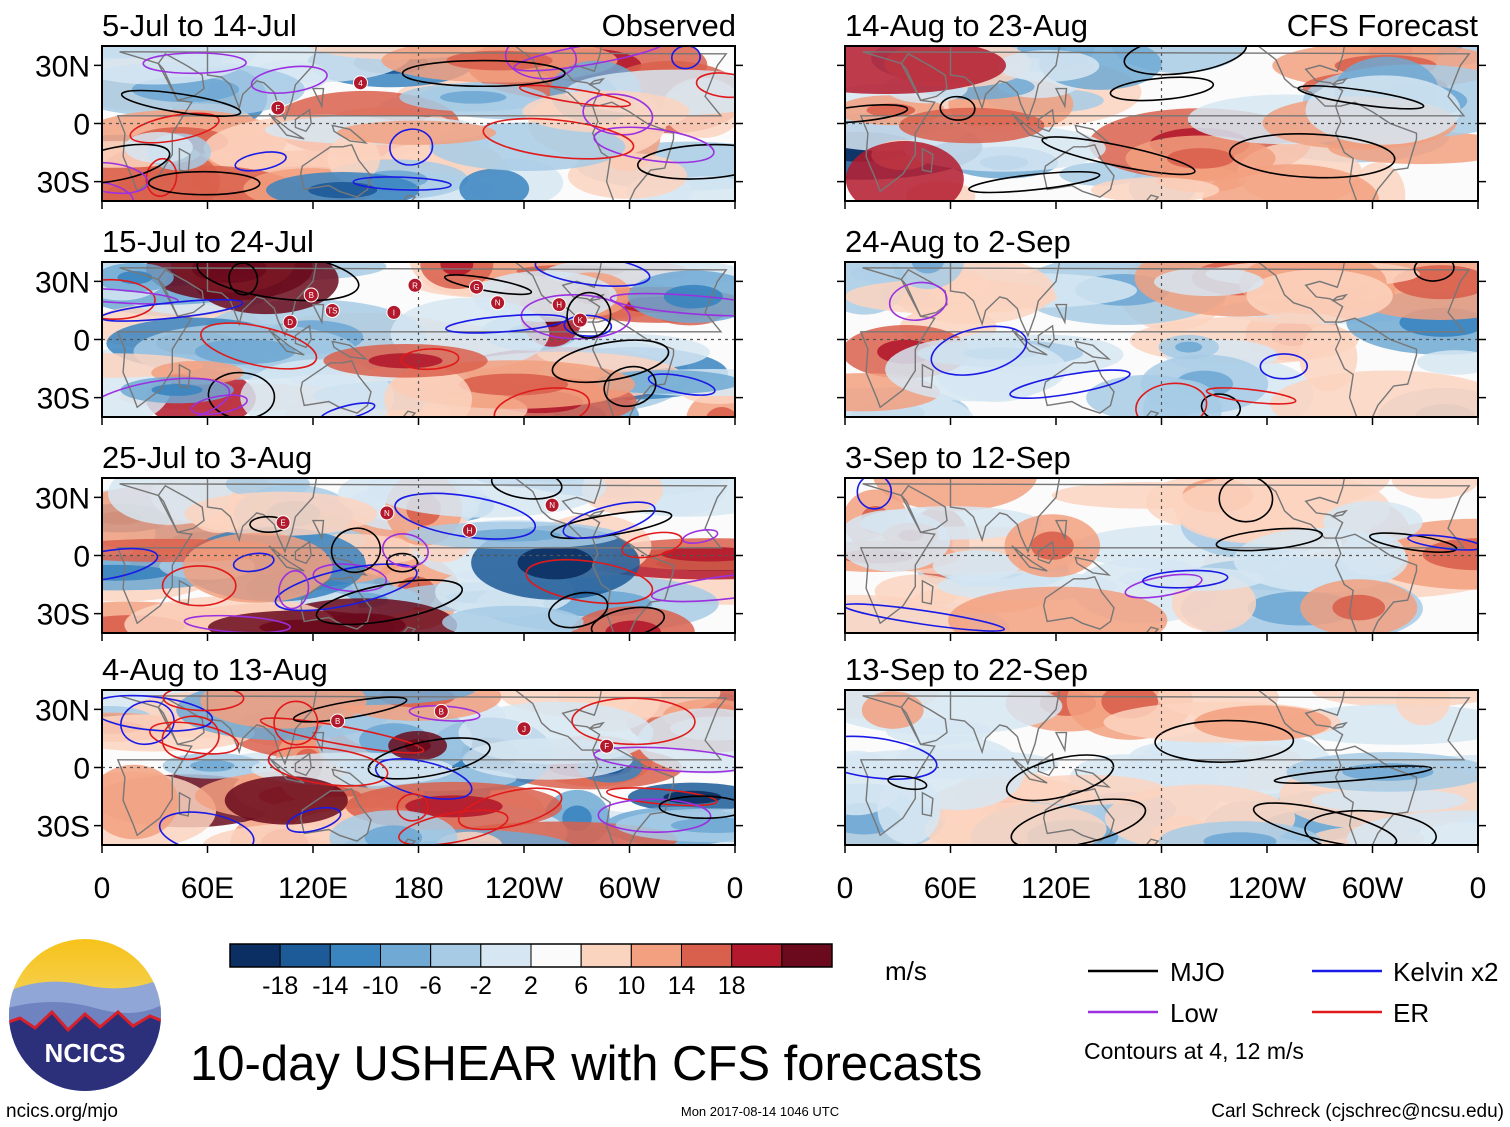 This screenshot has height=1127, width=1510. What do you see at coordinates (1197, 972) in the screenshot?
I see `legend-label-mjo: MJO` at bounding box center [1197, 972].